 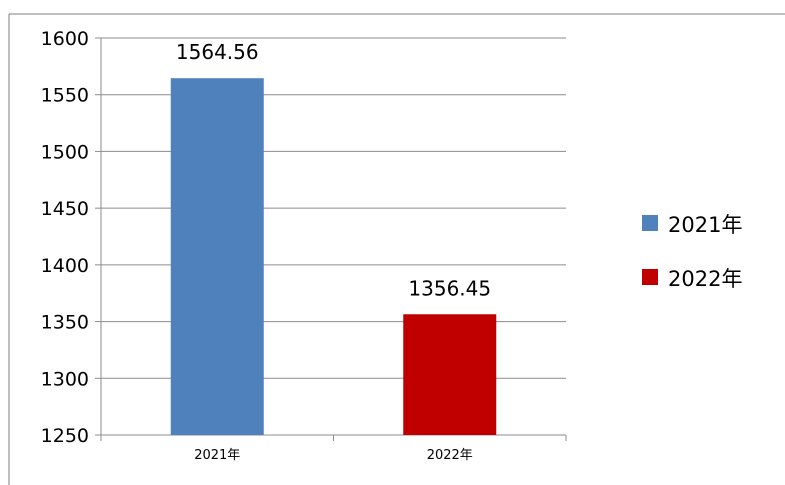 I want to click on y-tick-label: 1250, so click(x=65, y=436).